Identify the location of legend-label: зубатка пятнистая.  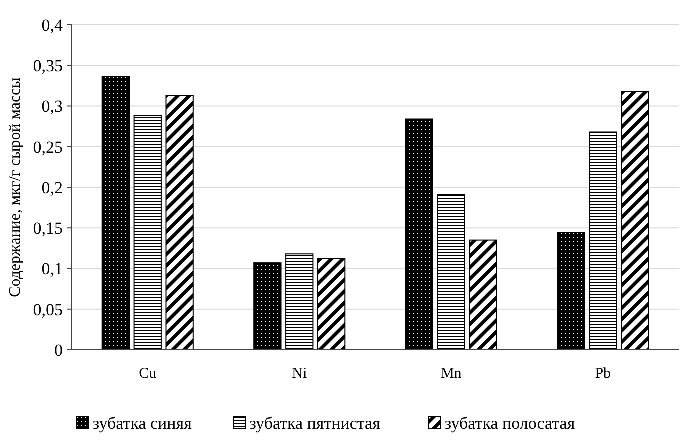
(315, 423).